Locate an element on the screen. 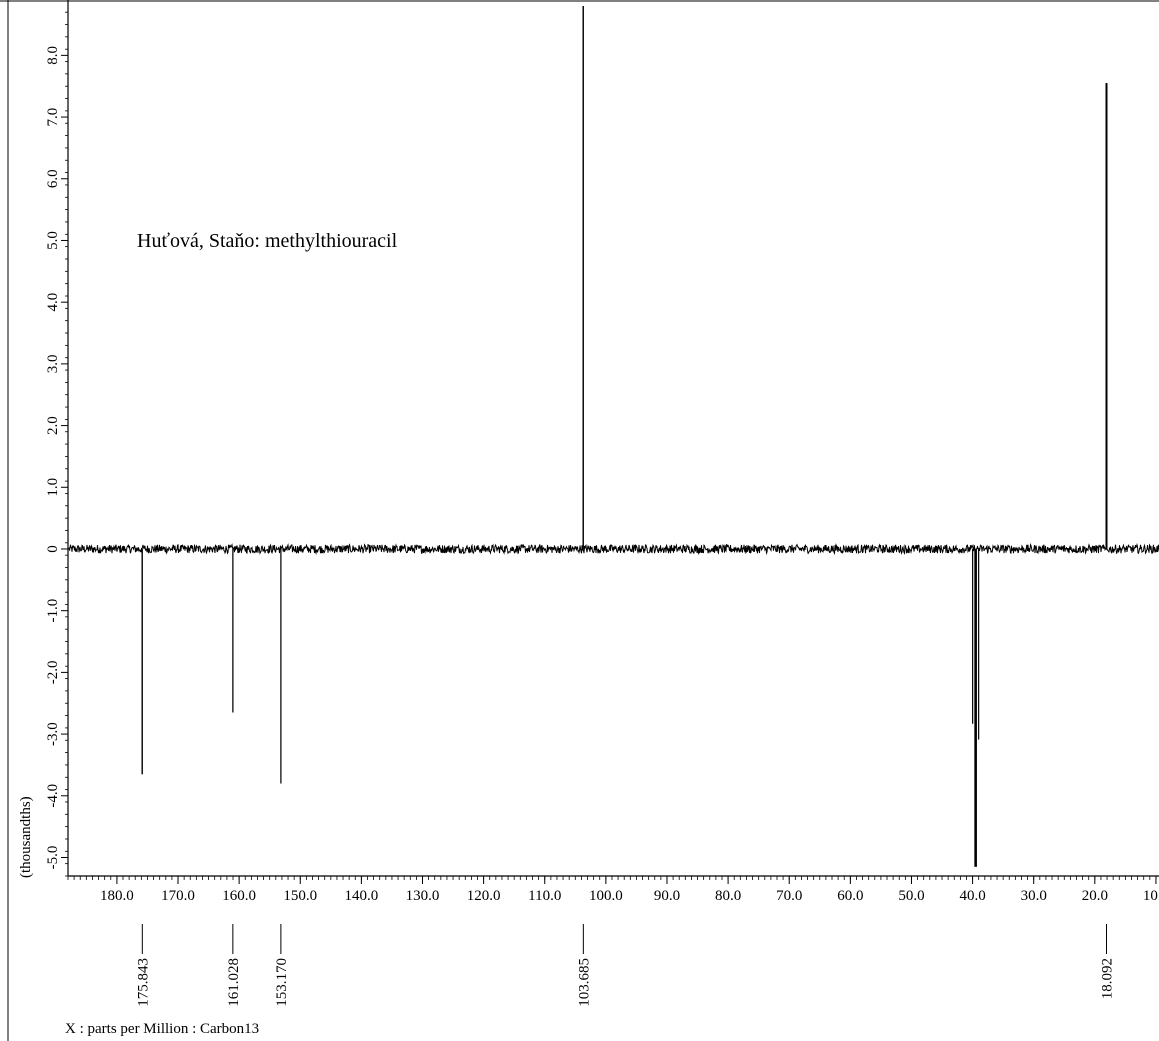 This screenshot has height=1041, width=1159. y-tick-label: 1.0 is located at coordinates (53, 487).